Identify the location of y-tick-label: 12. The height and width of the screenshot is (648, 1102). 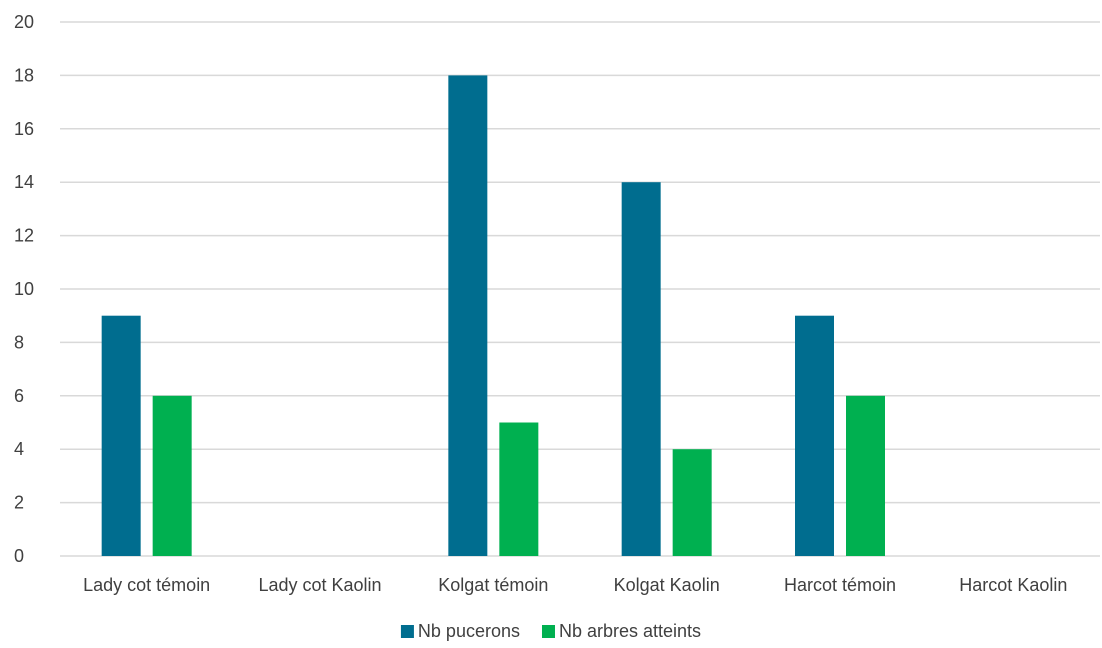
(24, 236).